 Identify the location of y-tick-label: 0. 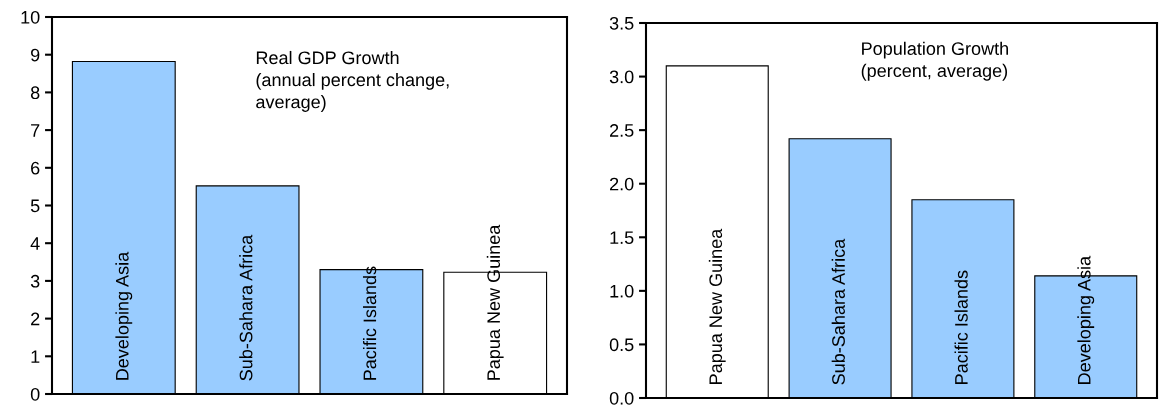
(35, 394).